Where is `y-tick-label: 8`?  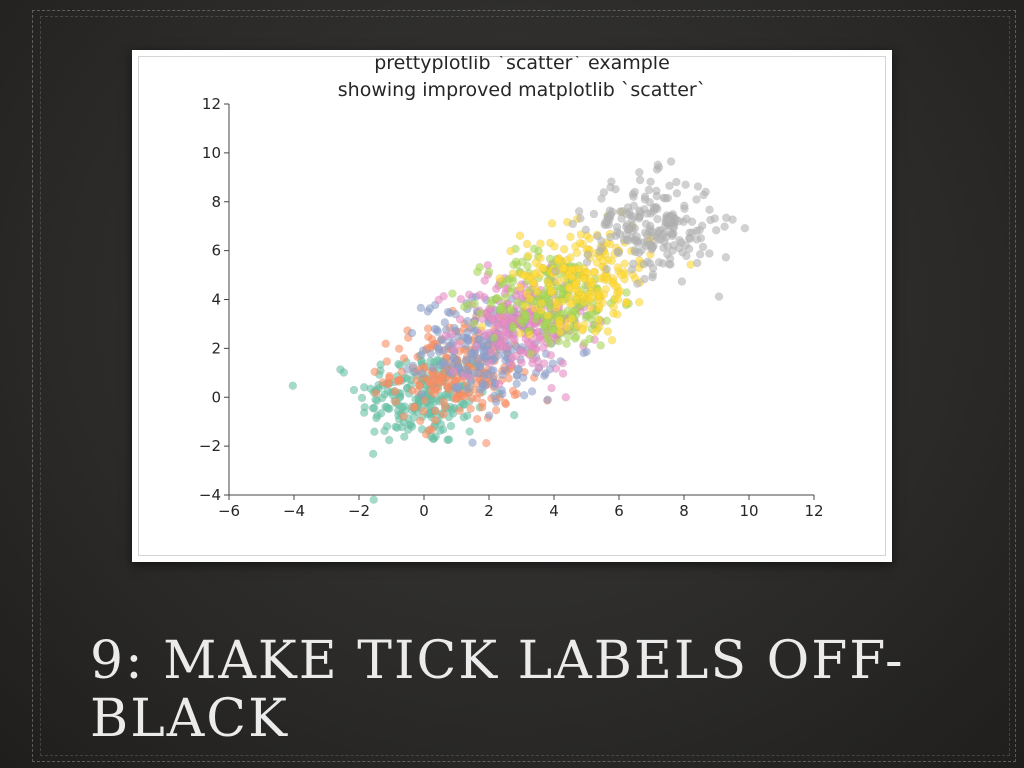
y-tick-label: 8 is located at coordinates (216, 202).